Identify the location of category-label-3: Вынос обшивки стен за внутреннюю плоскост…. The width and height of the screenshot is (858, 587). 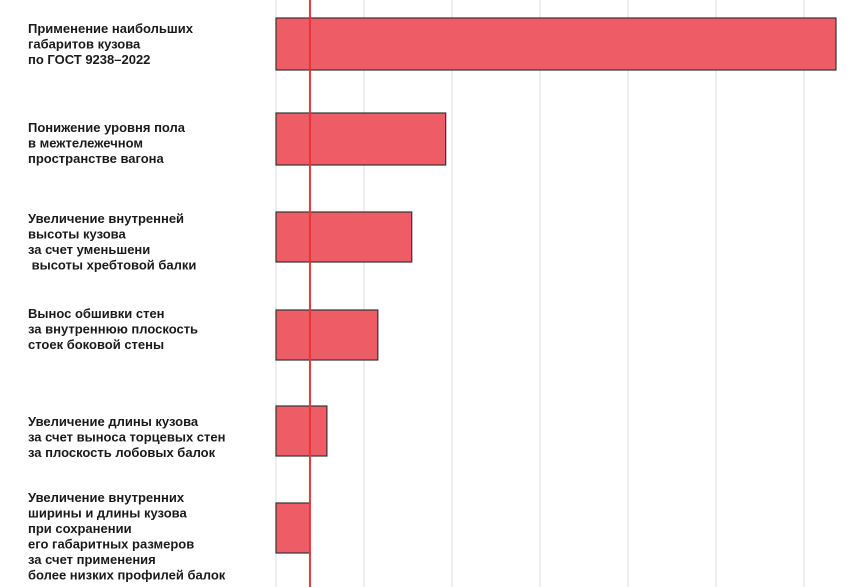
(113, 329).